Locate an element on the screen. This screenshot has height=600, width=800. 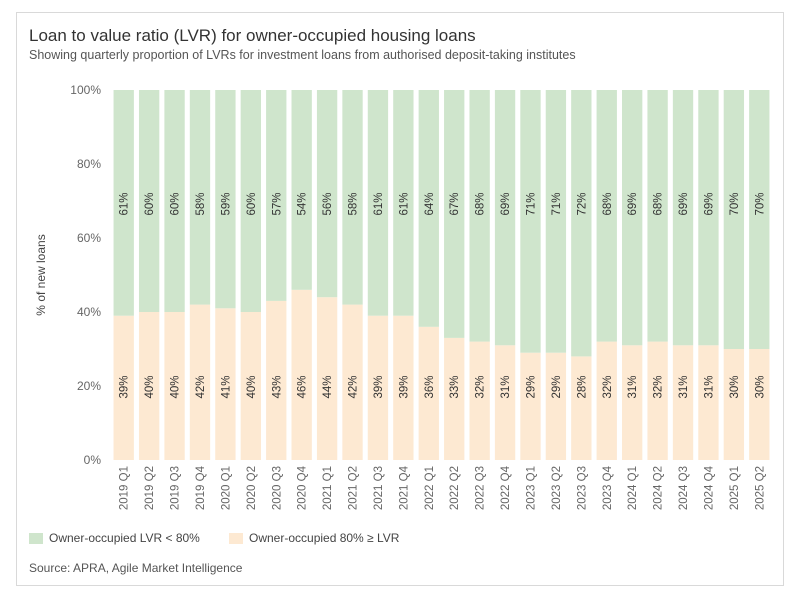
x-tick-label: 2019 Q2 is located at coordinates (150, 488).